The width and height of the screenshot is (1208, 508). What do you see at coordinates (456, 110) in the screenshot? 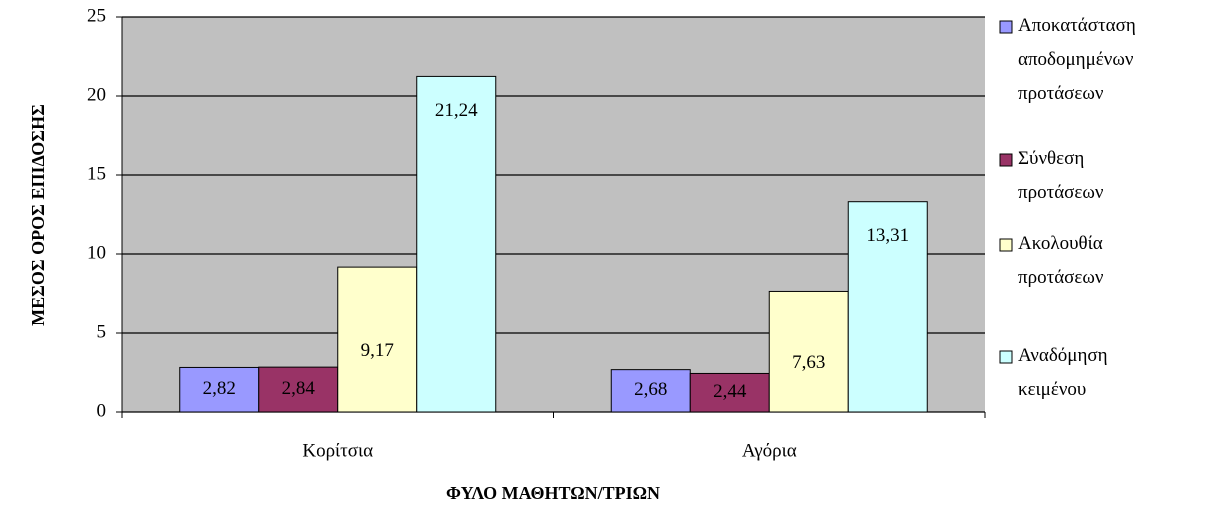
I see `value-label: 21,24` at bounding box center [456, 110].